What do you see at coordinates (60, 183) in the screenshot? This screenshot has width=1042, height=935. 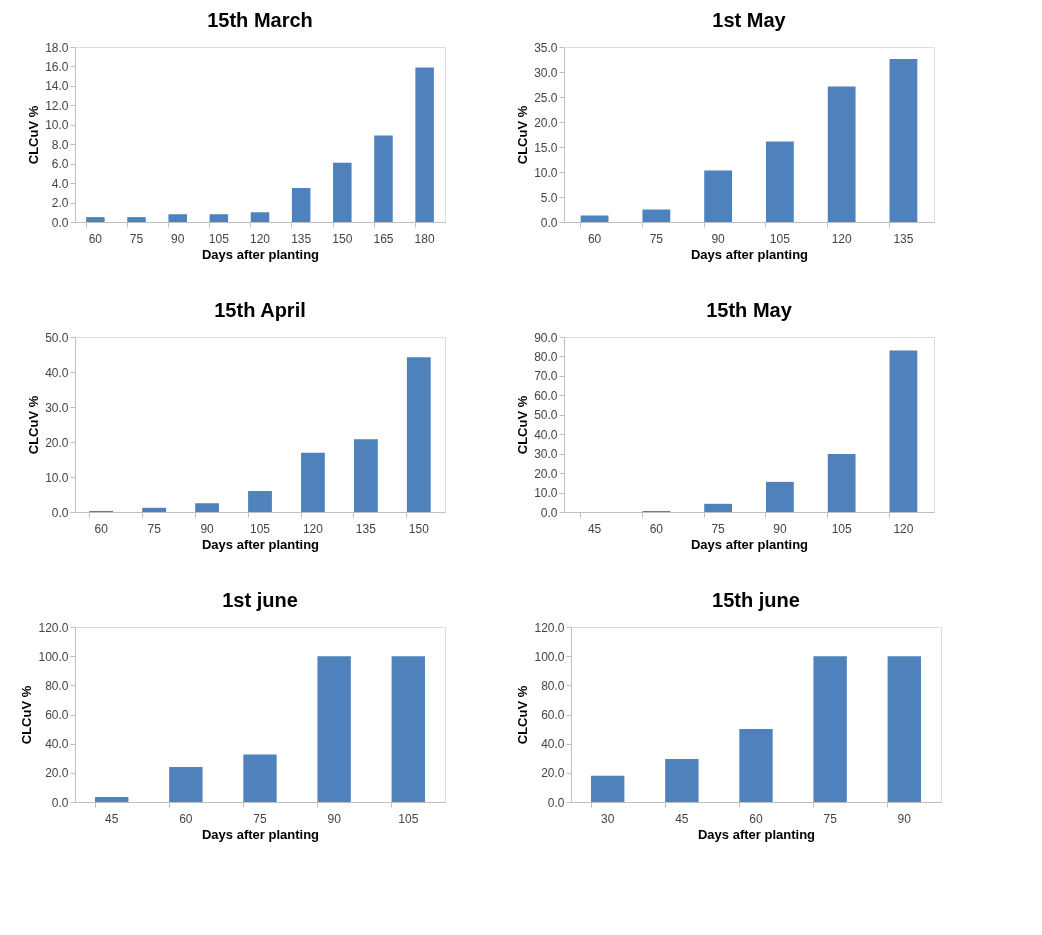 I see `y-tick-label: 4.0` at bounding box center [60, 183].